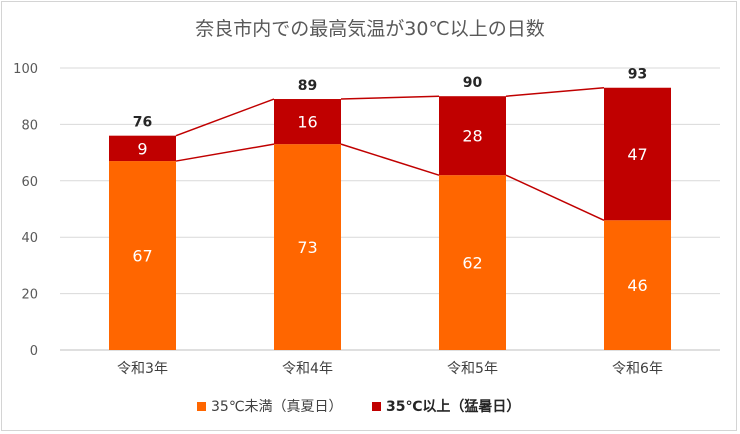 This screenshot has width=740, height=434. Describe the element at coordinates (358, 406) in the screenshot. I see `legend: 35℃未満（真夏日） 35℃以上（猛暑日）` at that location.